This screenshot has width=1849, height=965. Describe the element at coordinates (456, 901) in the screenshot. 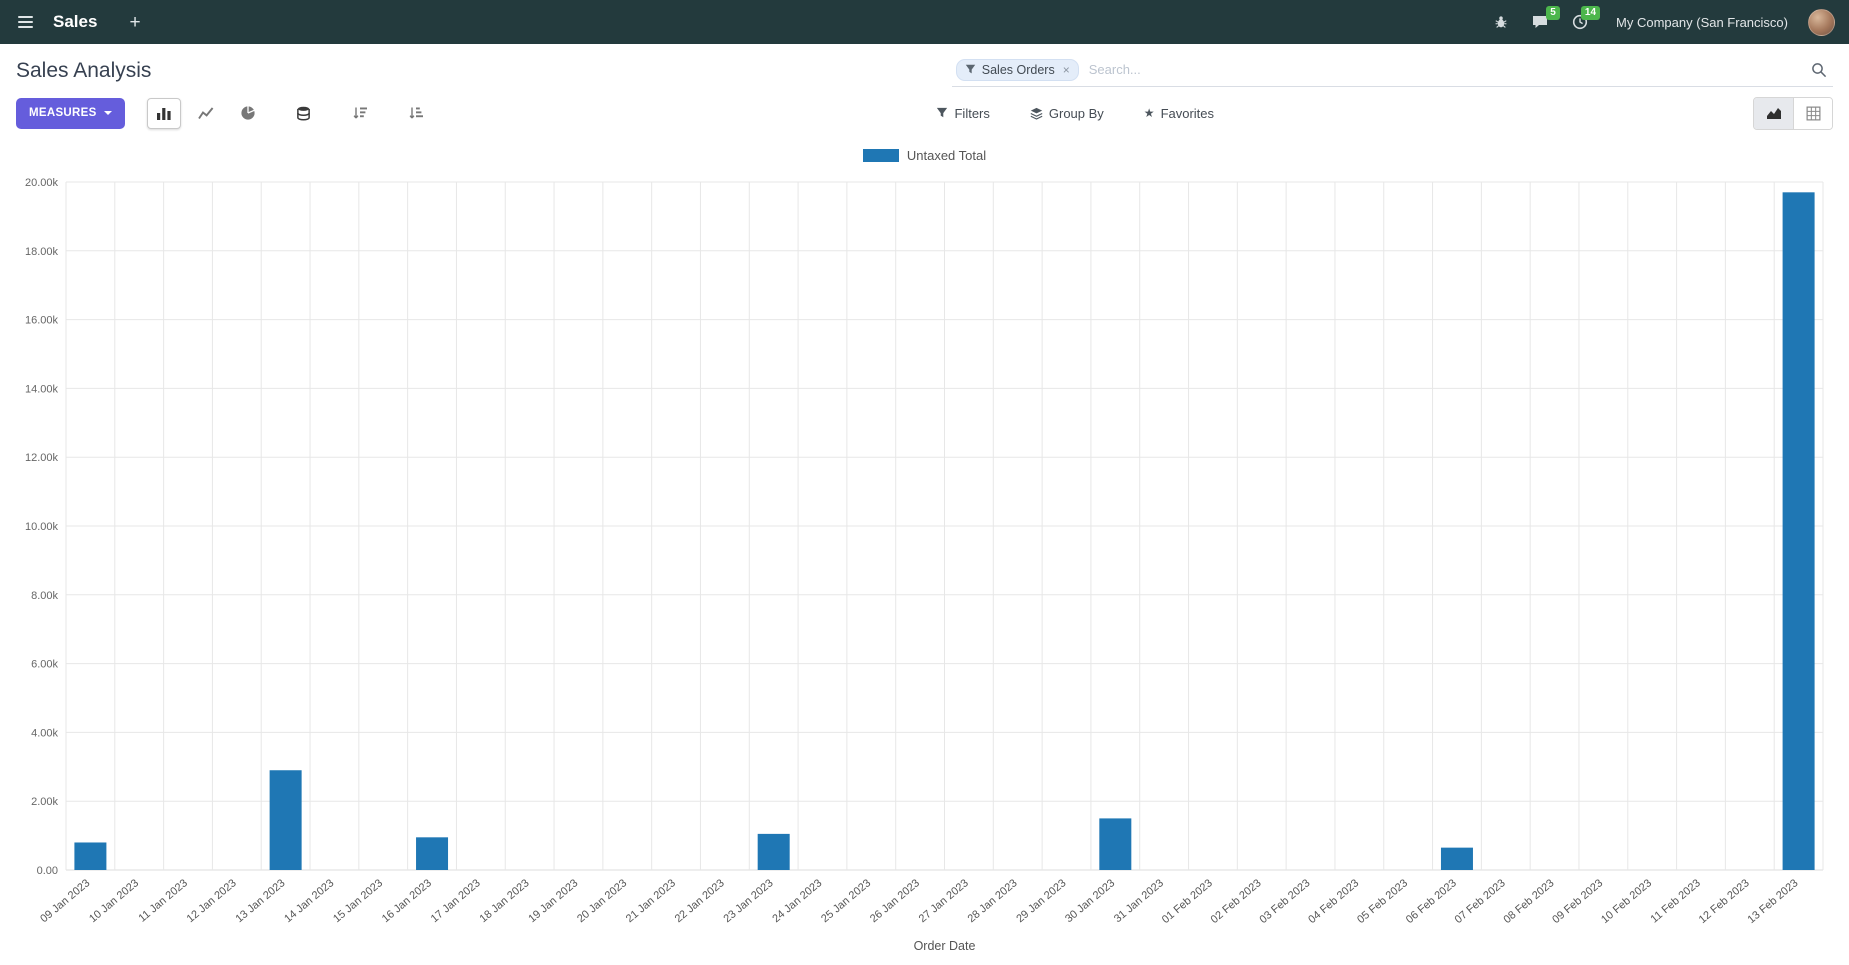

I see `x-tick-label: 17 Jan 2023` at that location.